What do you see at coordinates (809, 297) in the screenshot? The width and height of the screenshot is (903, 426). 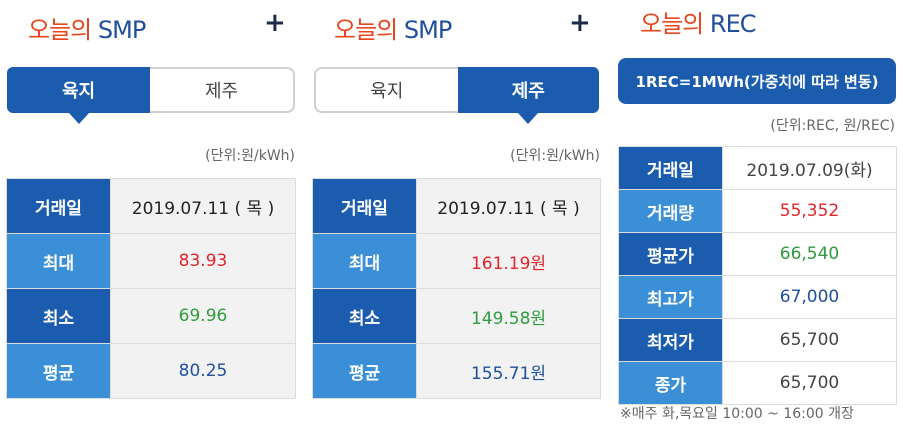 I see `high-price-value: 67,000` at bounding box center [809, 297].